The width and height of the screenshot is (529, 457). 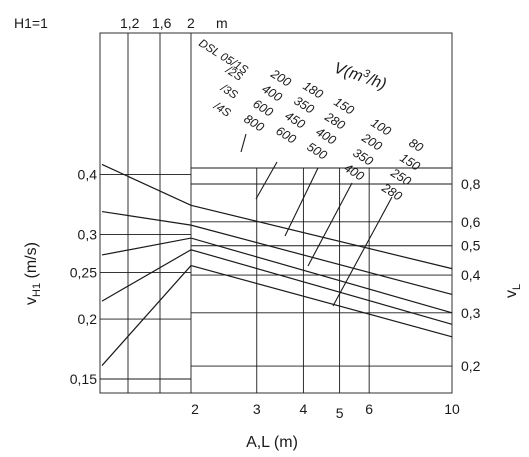 What do you see at coordinates (162, 23) in the screenshot?
I see `top-tick-1-6: 1,6` at bounding box center [162, 23].